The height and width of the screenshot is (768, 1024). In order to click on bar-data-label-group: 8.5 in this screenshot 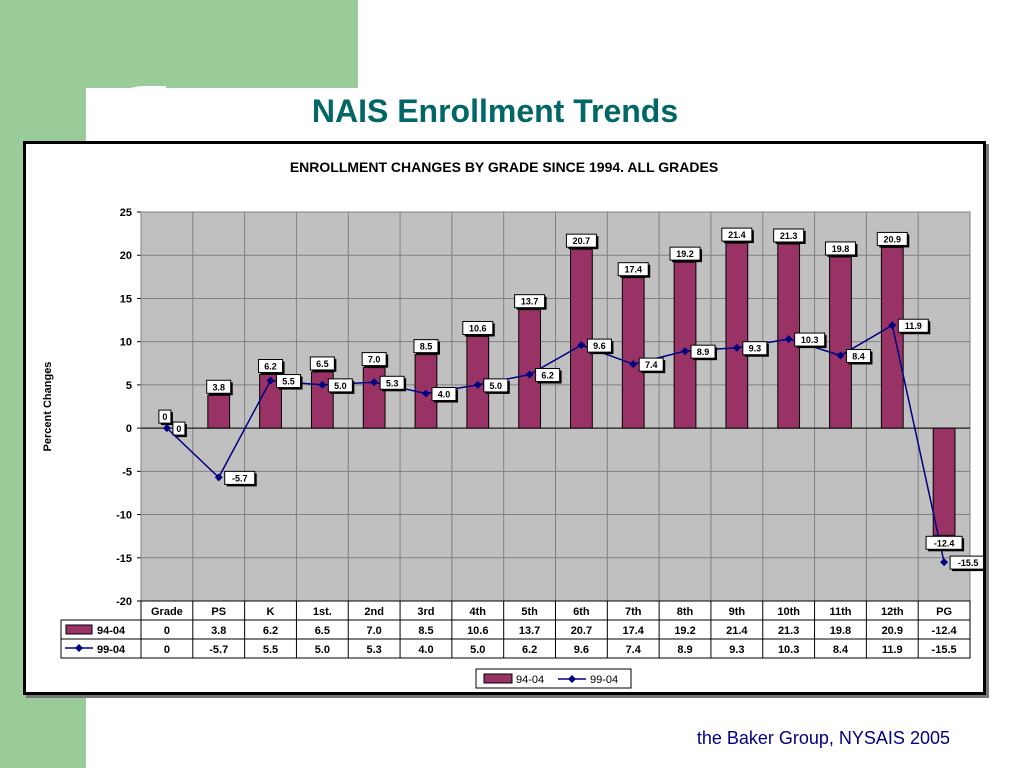, I will do `click(426, 347)`.